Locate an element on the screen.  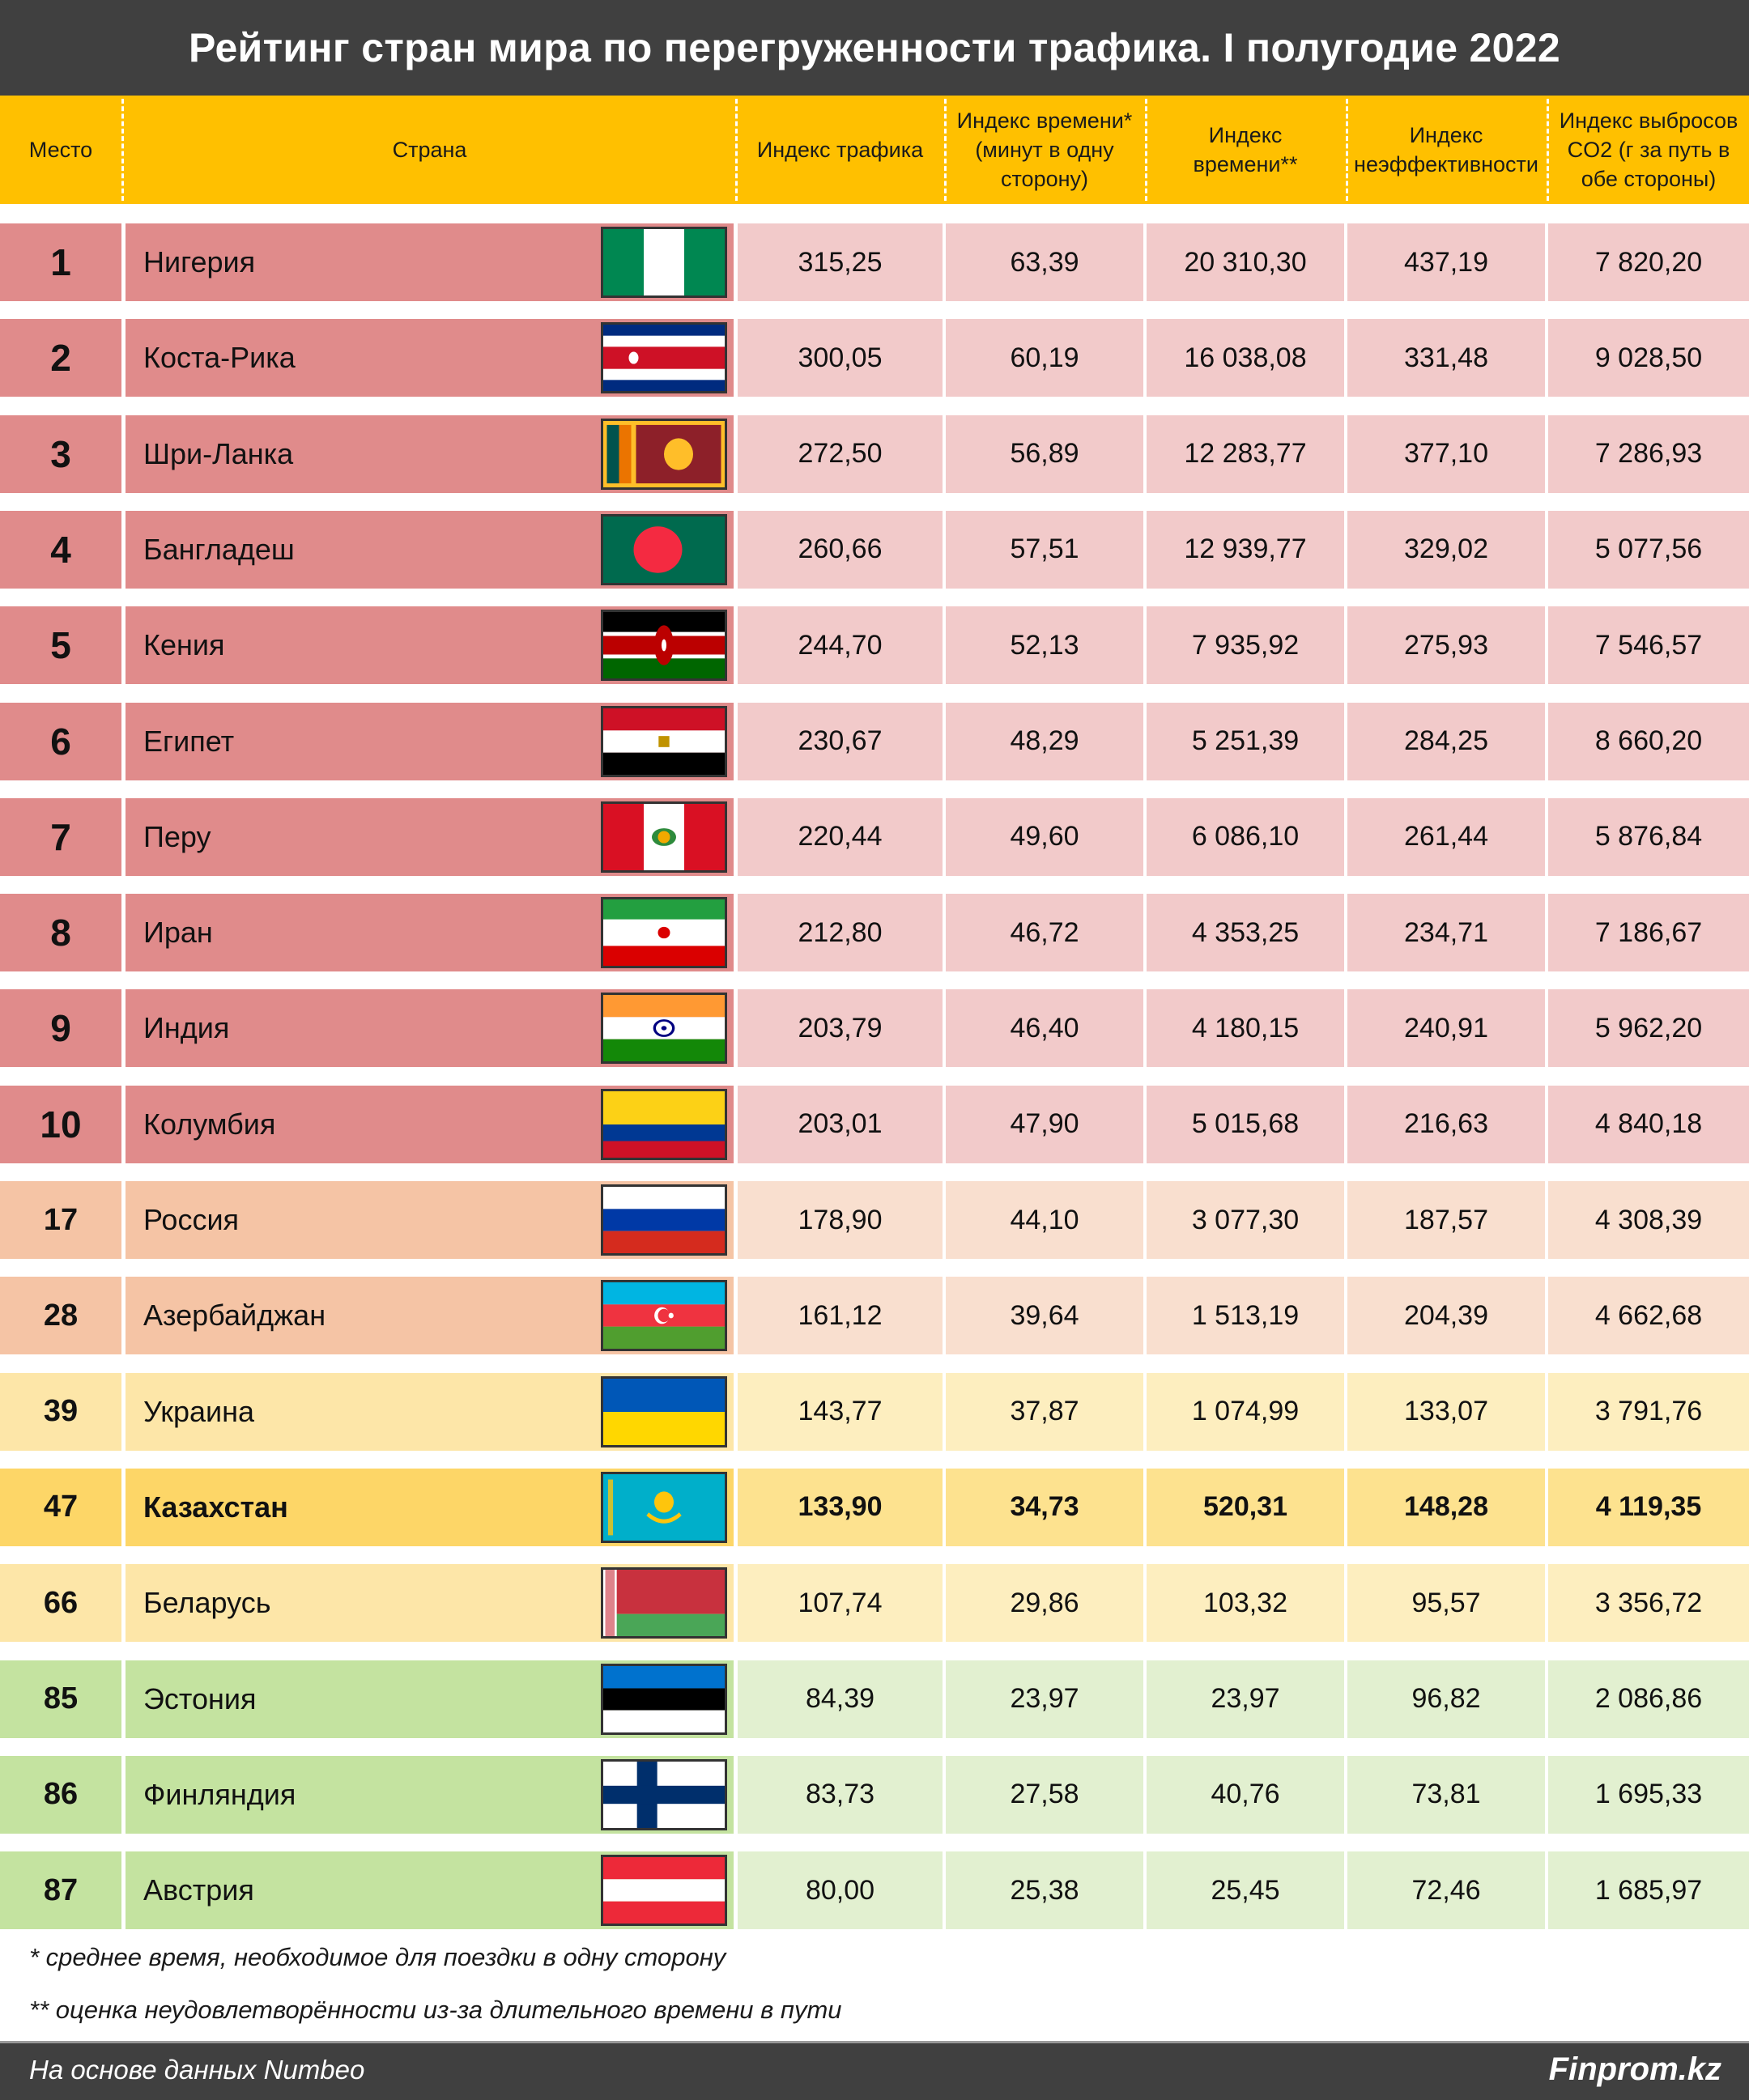
table-row: 6 Египет 230,67 48,29 5 251,39 284,25 8 660,20 is located at coordinates (874, 741).